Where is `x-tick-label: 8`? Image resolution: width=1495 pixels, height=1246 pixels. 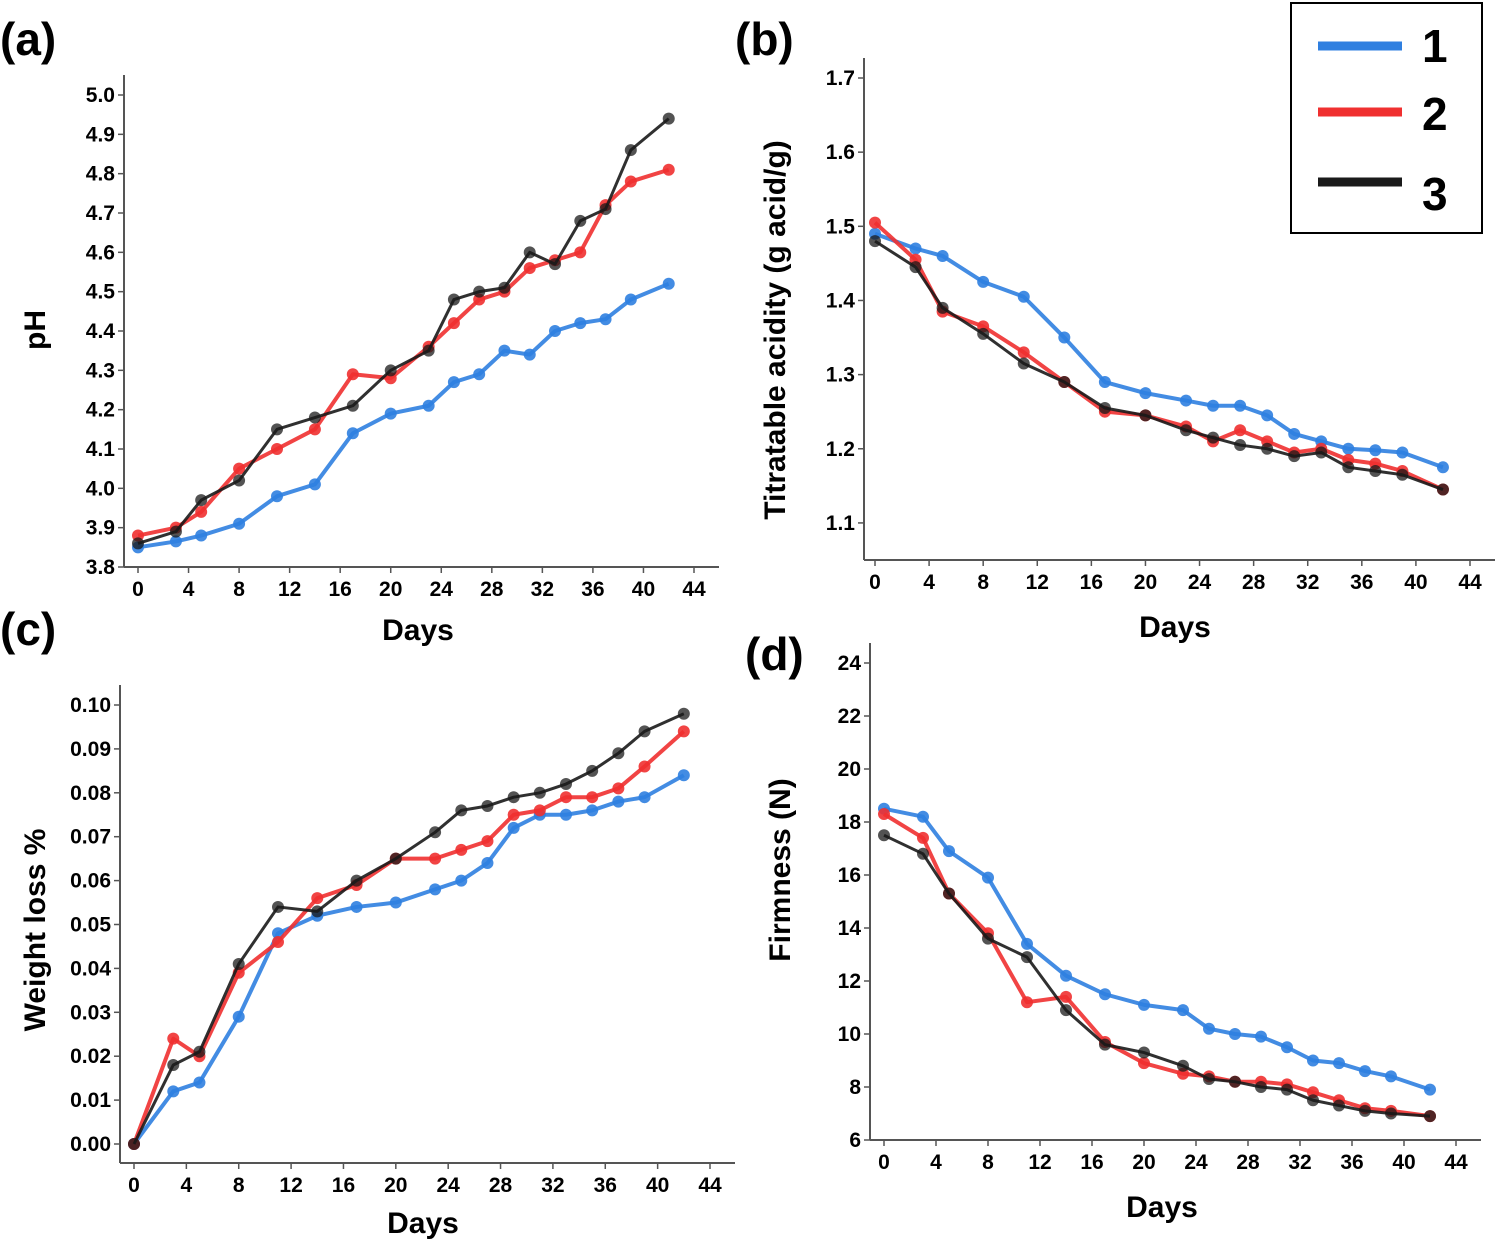
x-tick-label: 8 is located at coordinates (988, 1162).